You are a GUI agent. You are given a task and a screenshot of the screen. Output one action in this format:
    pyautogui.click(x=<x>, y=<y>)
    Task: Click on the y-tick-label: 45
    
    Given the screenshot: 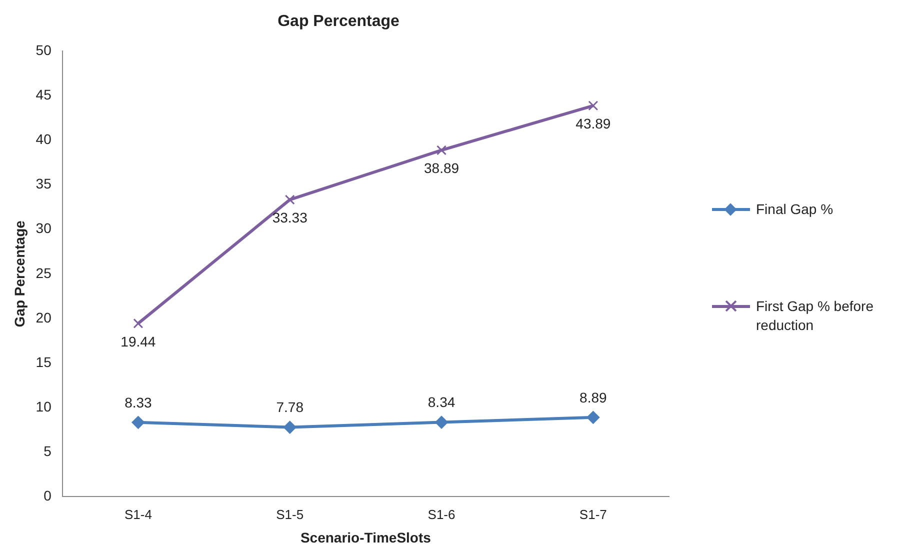 What is the action you would take?
    pyautogui.click(x=44, y=94)
    